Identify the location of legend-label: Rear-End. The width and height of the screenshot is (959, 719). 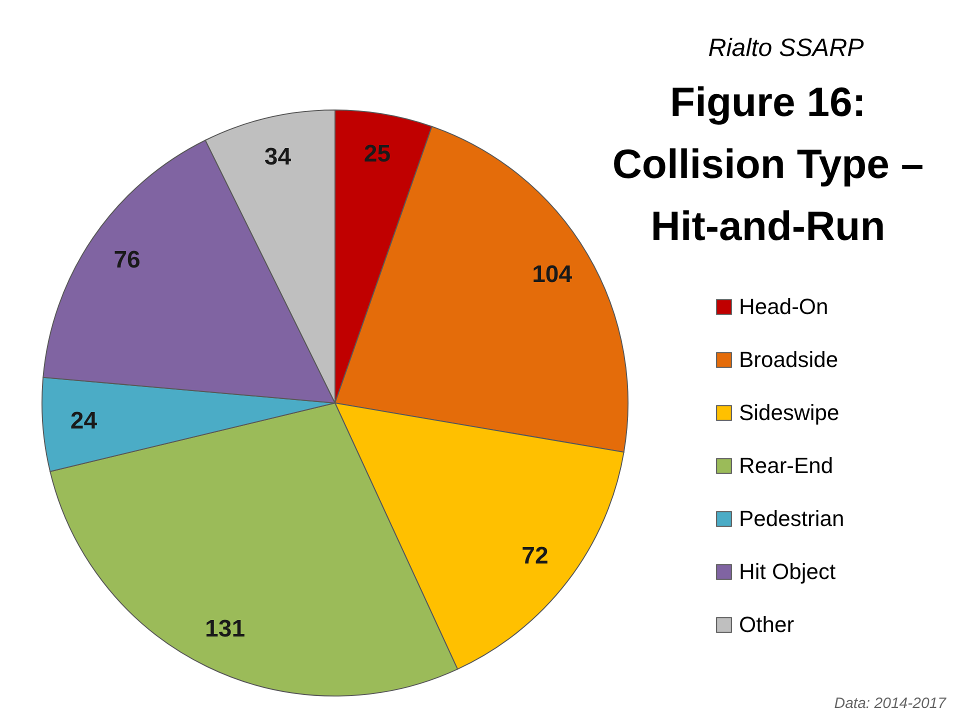
(786, 465).